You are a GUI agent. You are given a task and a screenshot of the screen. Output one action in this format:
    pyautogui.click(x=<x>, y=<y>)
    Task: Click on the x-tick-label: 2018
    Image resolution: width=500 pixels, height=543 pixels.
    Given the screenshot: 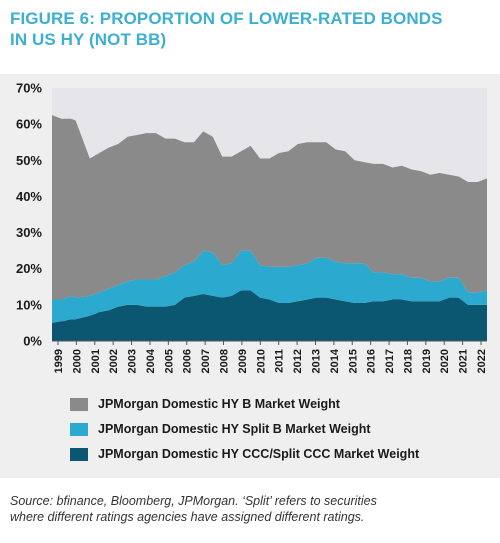 What is the action you would take?
    pyautogui.click(x=408, y=361)
    